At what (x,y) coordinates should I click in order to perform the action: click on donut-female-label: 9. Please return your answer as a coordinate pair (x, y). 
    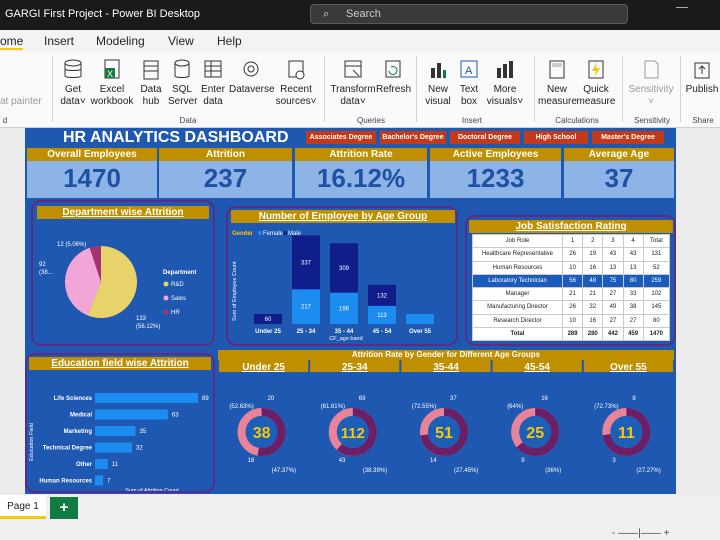
    Looking at the image, I should click on (523, 461).